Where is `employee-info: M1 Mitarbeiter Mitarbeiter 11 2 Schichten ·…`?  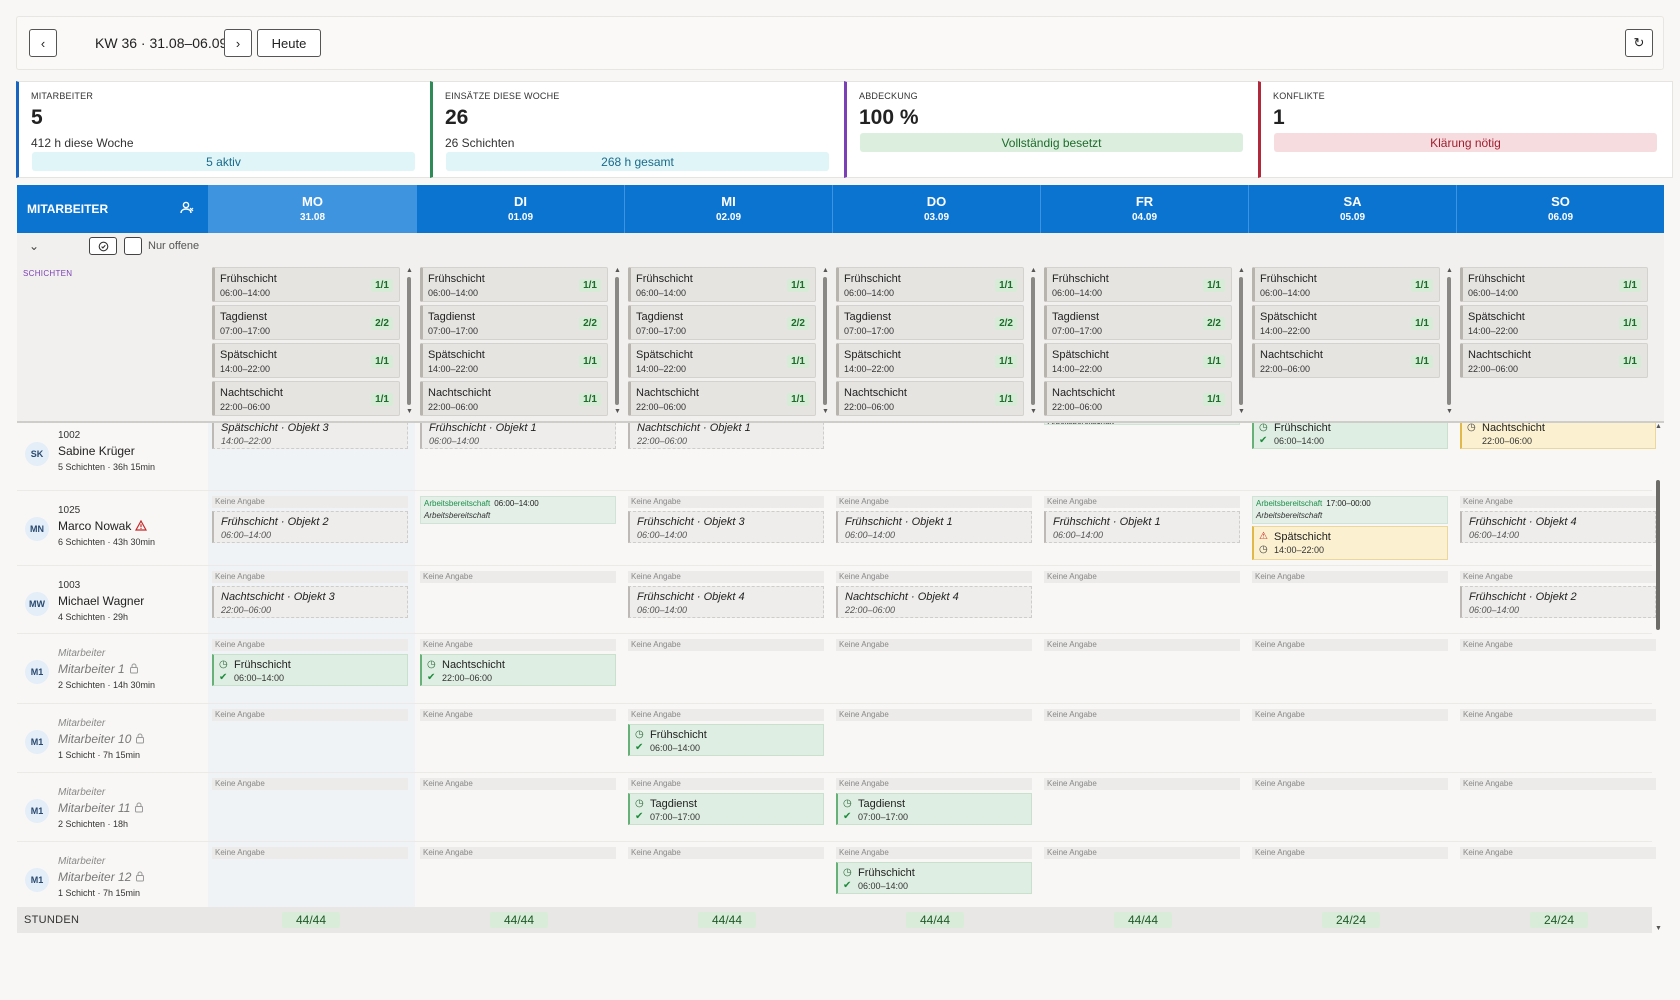 employee-info: M1 Mitarbeiter Mitarbeiter 11 2 Schichten ·… is located at coordinates (112, 807).